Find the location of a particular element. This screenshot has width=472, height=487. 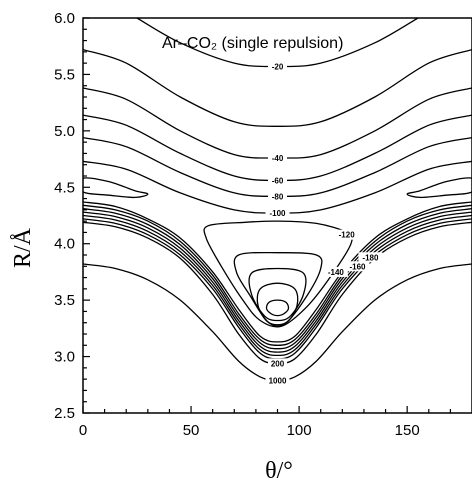

contour-label-2: -60 is located at coordinates (278, 181).